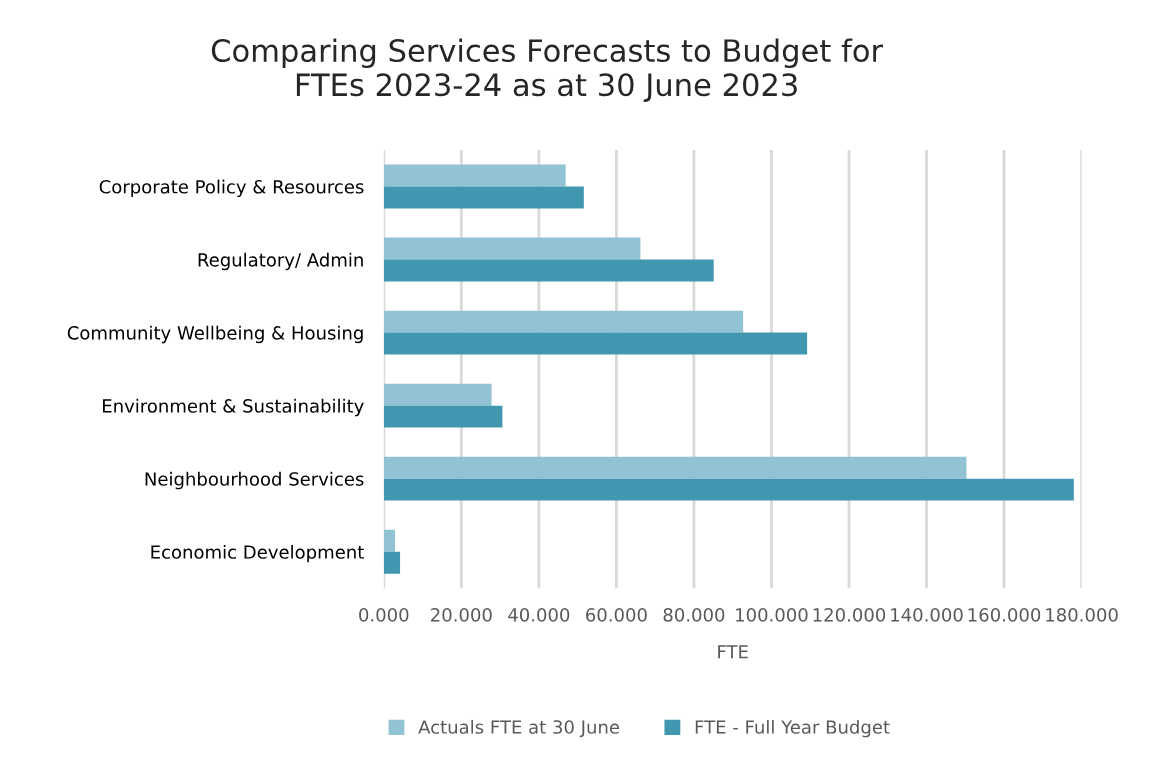 The height and width of the screenshot is (769, 1163). What do you see at coordinates (231, 188) in the screenshot?
I see `y-tick-label: Corporate Policy & Resources` at bounding box center [231, 188].